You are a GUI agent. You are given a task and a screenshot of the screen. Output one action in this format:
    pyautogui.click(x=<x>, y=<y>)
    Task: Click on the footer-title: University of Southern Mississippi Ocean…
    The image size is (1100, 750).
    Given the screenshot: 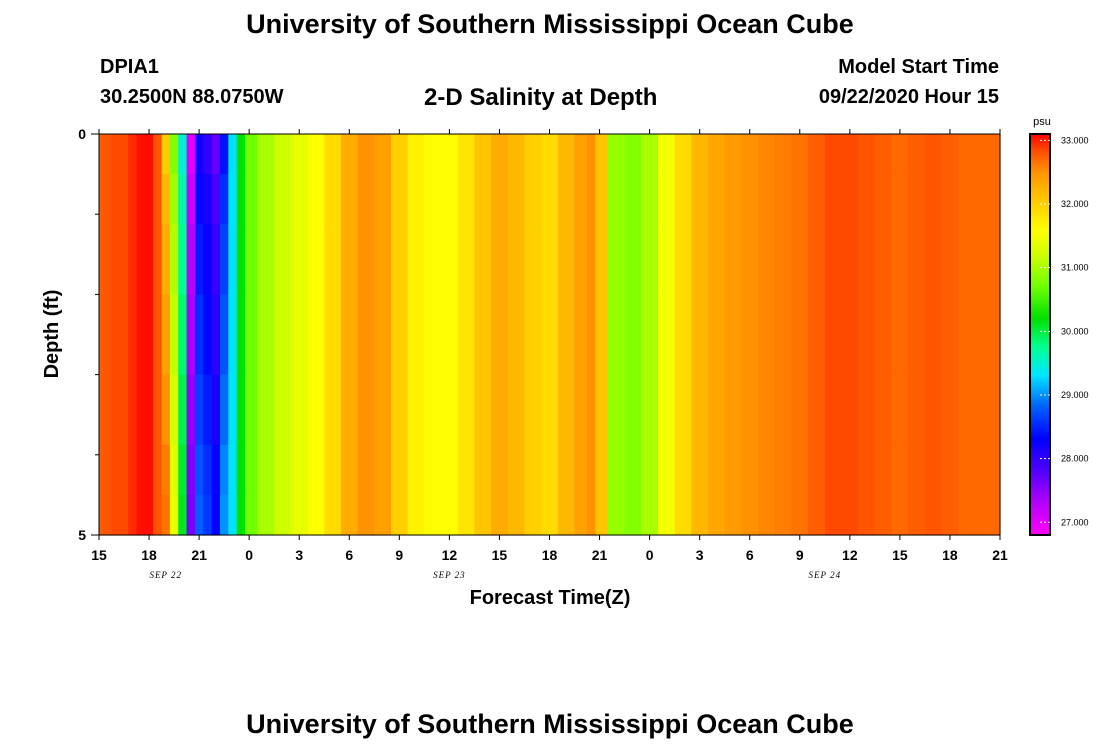 What is the action you would take?
    pyautogui.click(x=550, y=724)
    